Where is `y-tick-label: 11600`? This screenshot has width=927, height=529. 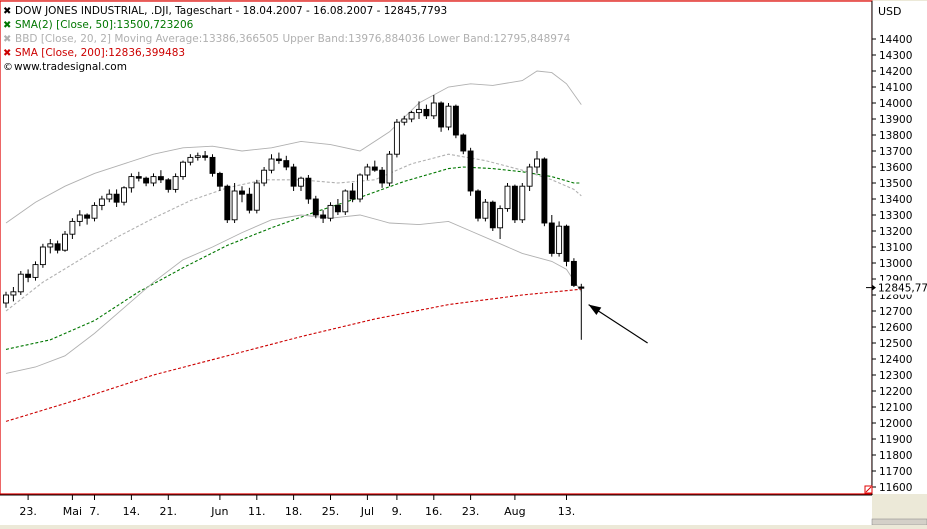 y-tick-label: 11600 is located at coordinates (895, 488).